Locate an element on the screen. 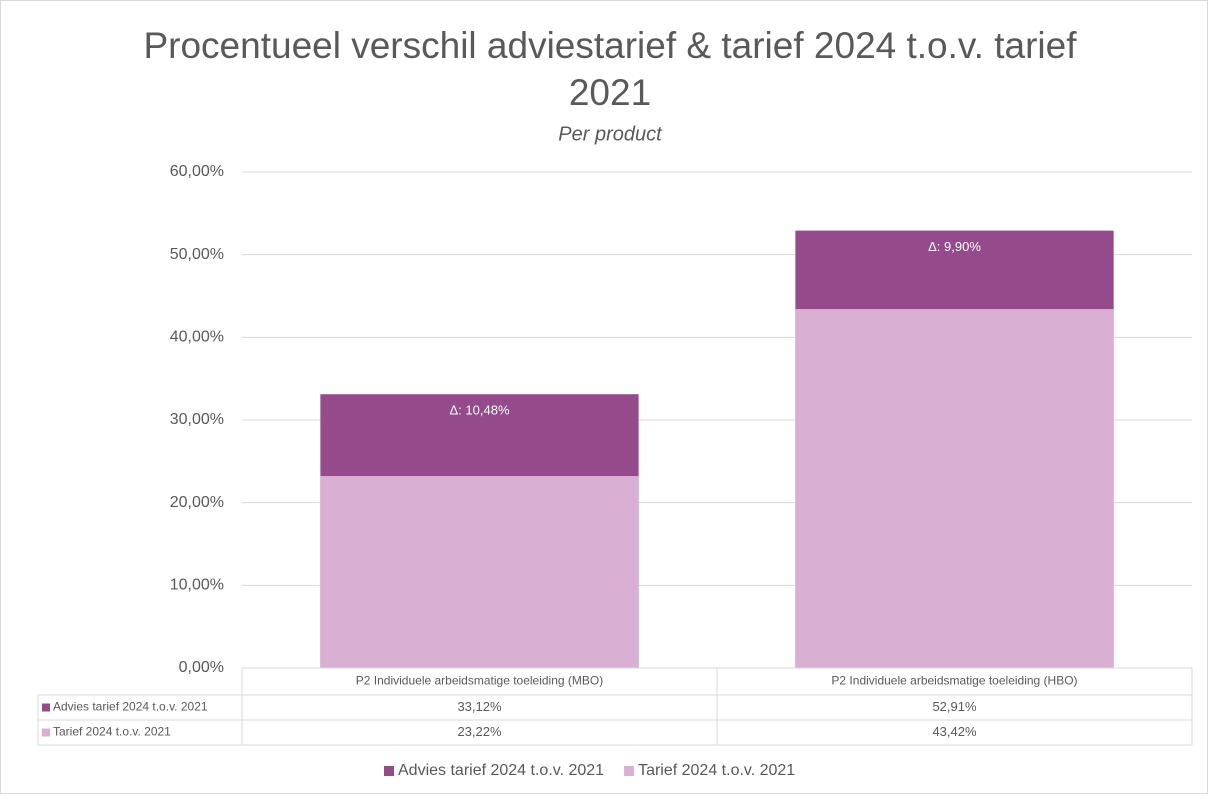  y-tick-label: 60,00% is located at coordinates (197, 171).